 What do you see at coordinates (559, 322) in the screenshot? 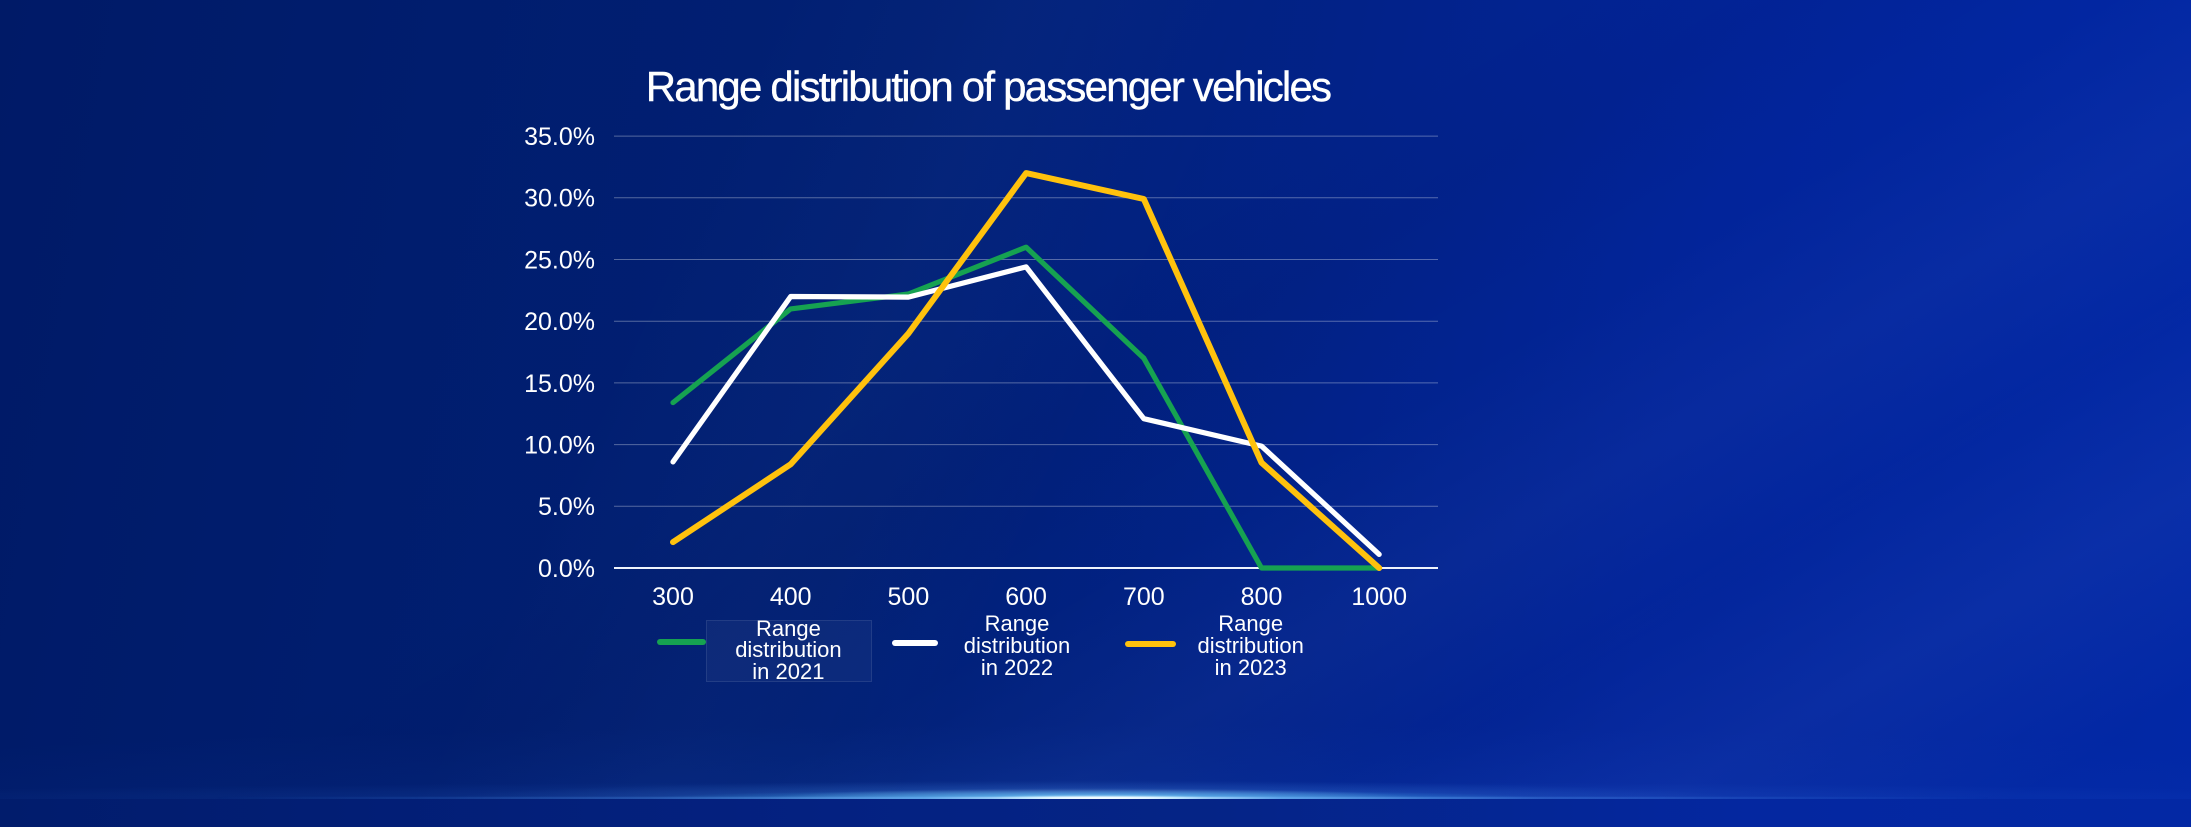
I see `svg-text: 20.0%` at bounding box center [559, 322].